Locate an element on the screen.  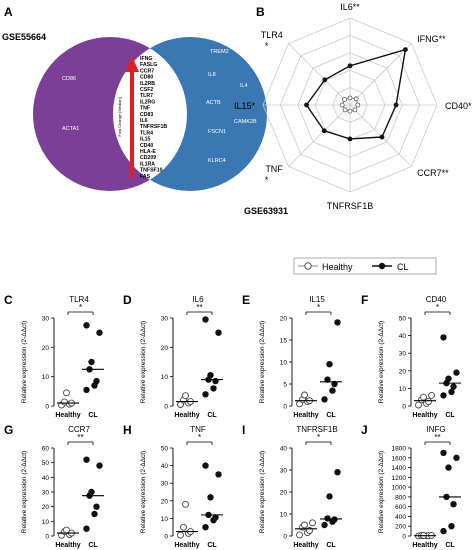
shared-gene: IL2RG is located at coordinates (147, 102).